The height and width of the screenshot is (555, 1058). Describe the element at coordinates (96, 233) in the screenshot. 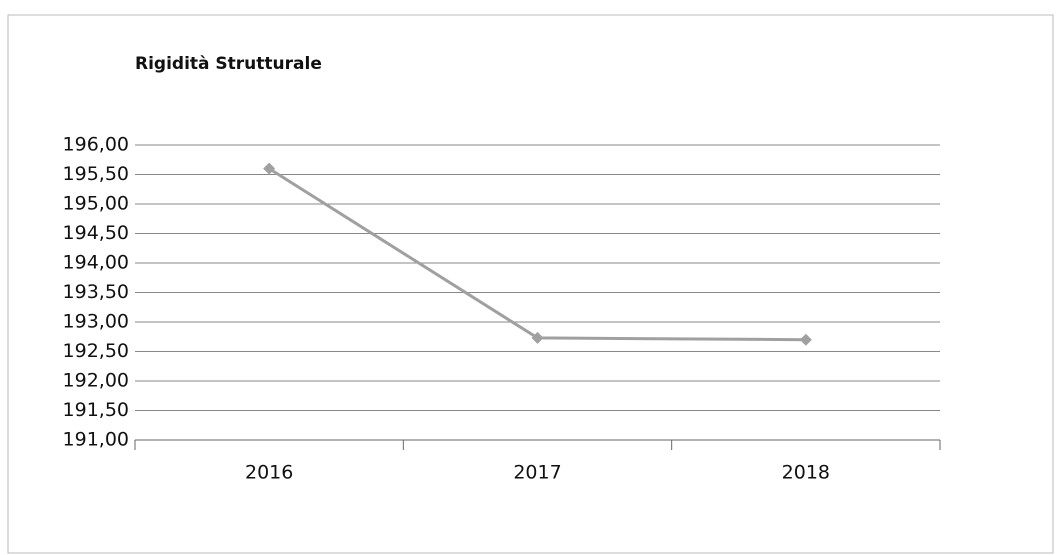

I see `y-tick-label: 194,50` at that location.